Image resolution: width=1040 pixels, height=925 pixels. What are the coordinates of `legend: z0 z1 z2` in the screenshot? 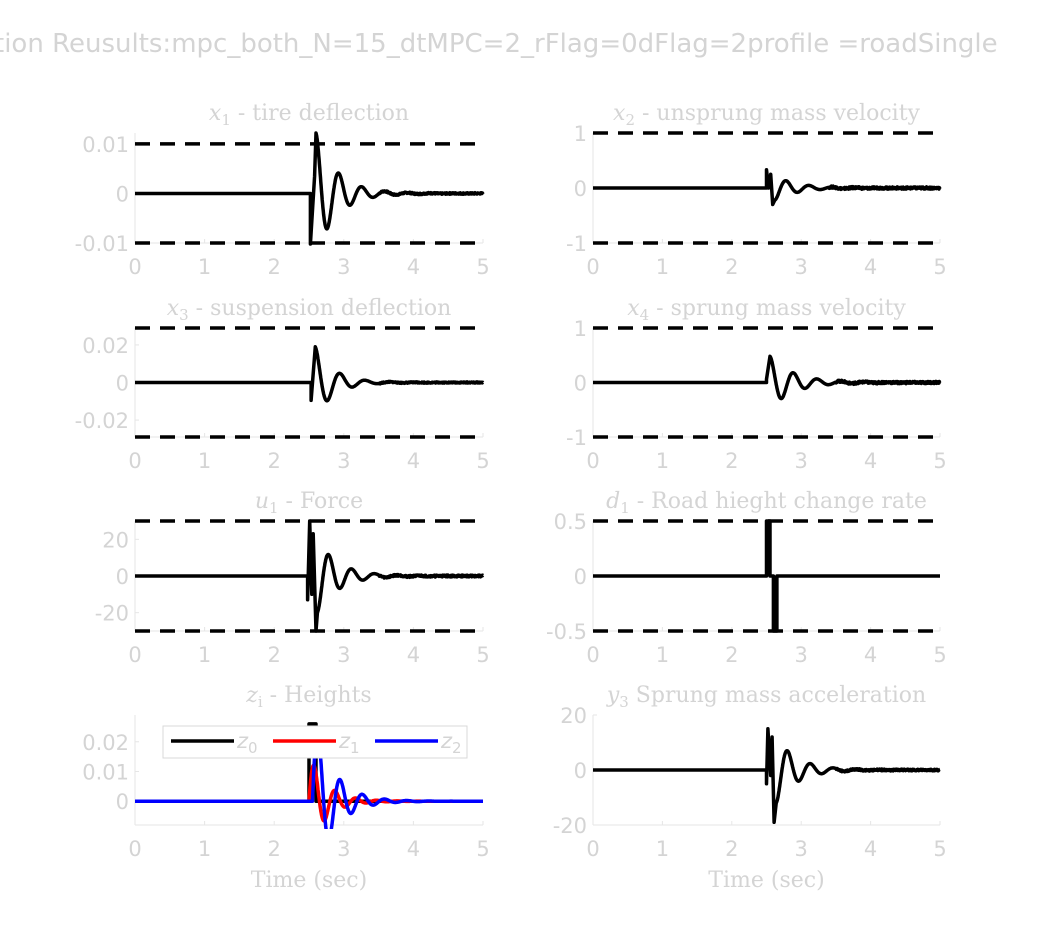 It's located at (315, 742).